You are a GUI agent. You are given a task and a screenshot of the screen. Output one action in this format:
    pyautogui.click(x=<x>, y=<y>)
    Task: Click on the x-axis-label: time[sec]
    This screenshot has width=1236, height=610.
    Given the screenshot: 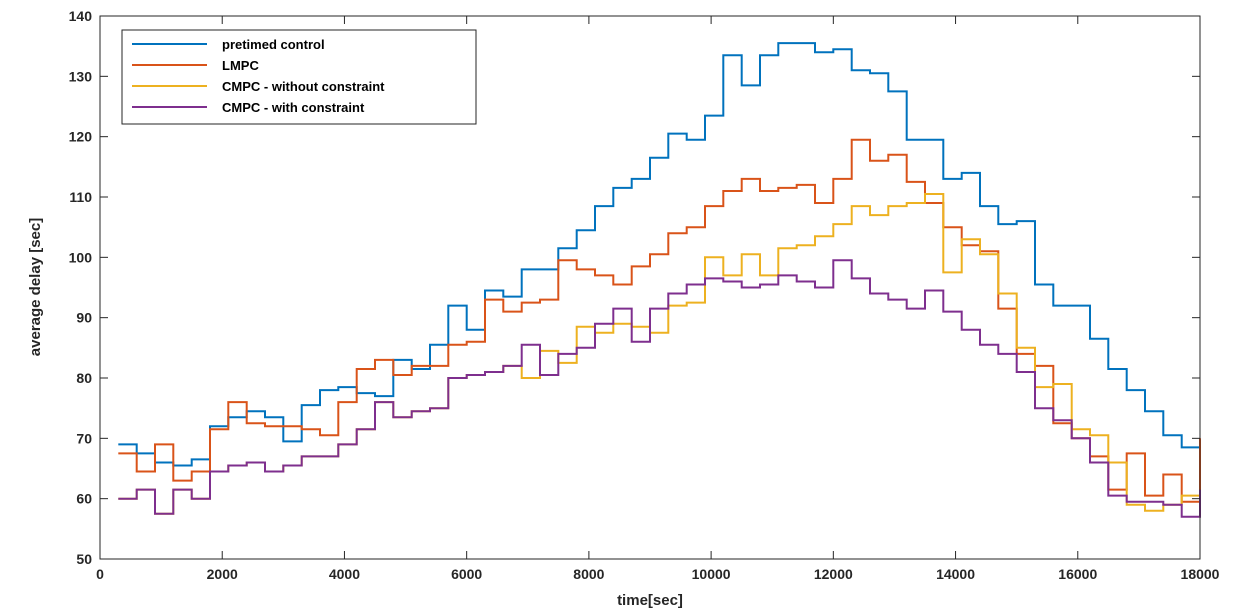 What is the action you would take?
    pyautogui.click(x=650, y=600)
    